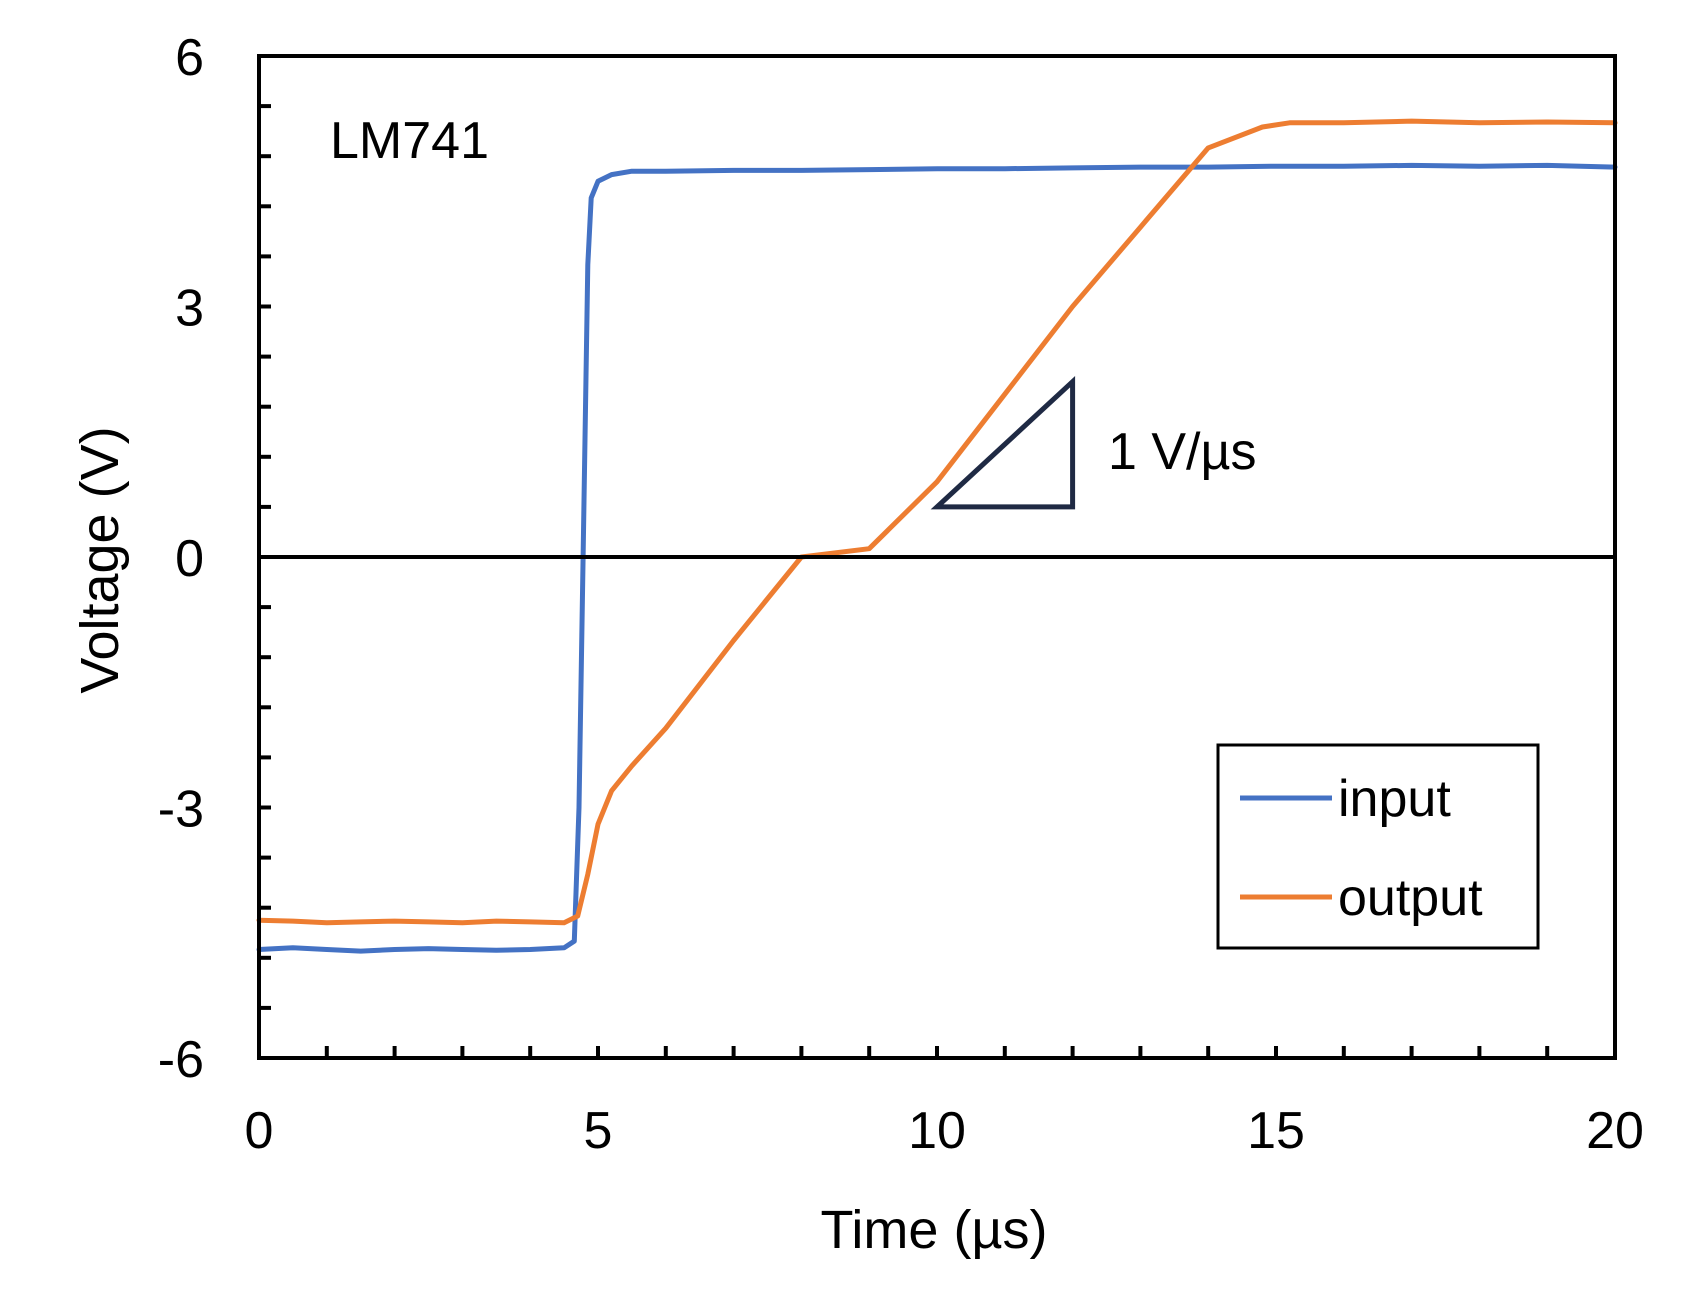 The width and height of the screenshot is (1689, 1307). Describe the element at coordinates (181, 1060) in the screenshot. I see `y-tick-label: -6` at that location.